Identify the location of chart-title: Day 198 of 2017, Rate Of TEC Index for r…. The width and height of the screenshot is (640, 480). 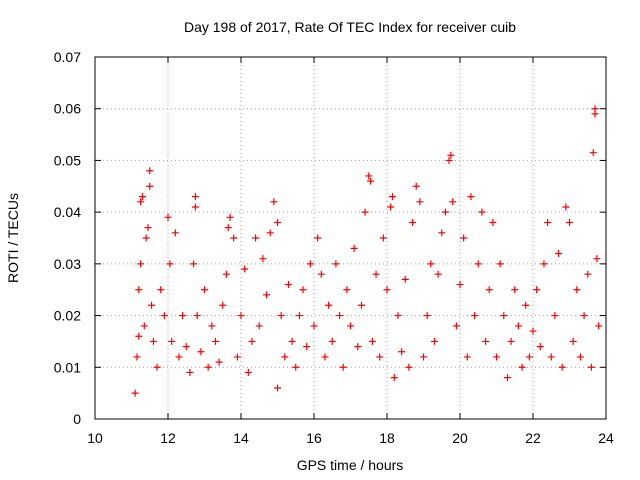
(350, 27).